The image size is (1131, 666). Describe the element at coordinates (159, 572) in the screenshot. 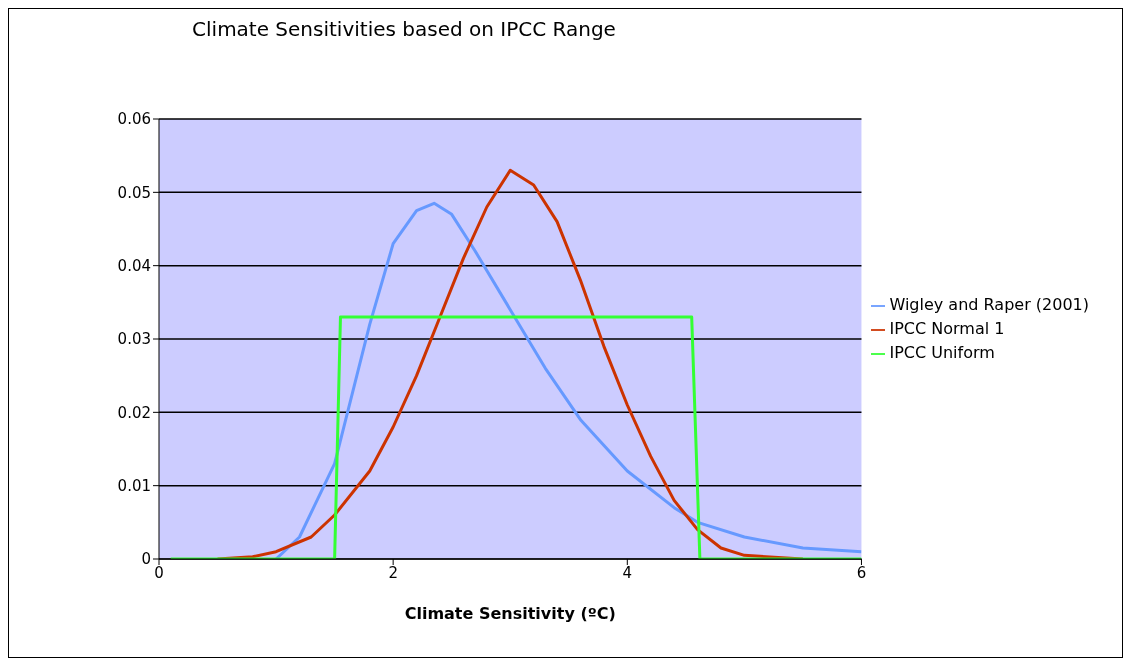

I see `x-tick-label: 0` at that location.